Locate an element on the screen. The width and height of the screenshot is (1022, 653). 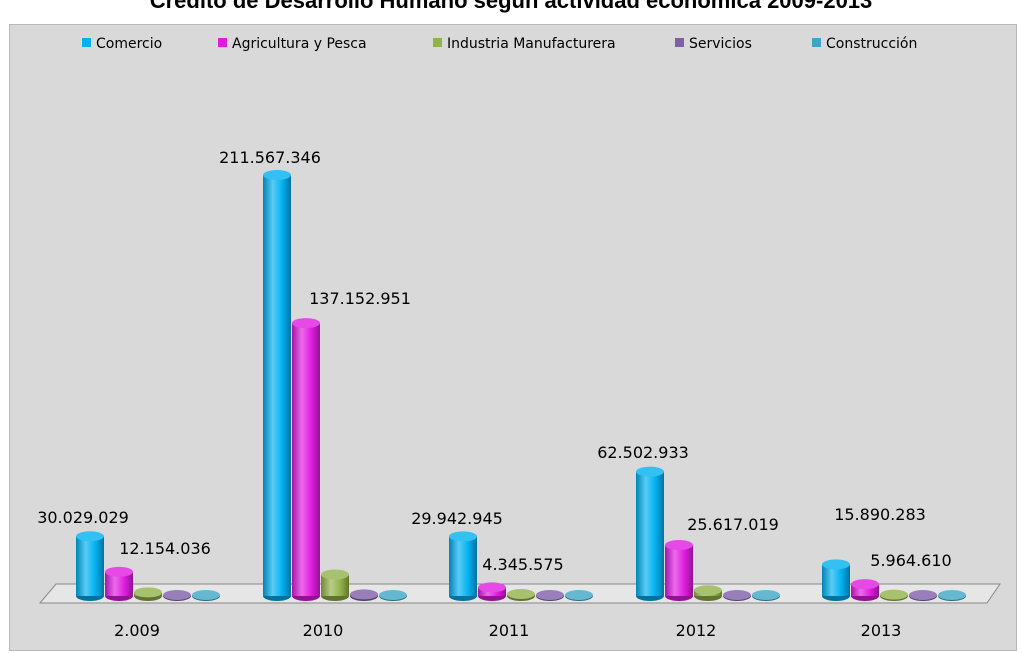
category-label: 2013 is located at coordinates (881, 630).